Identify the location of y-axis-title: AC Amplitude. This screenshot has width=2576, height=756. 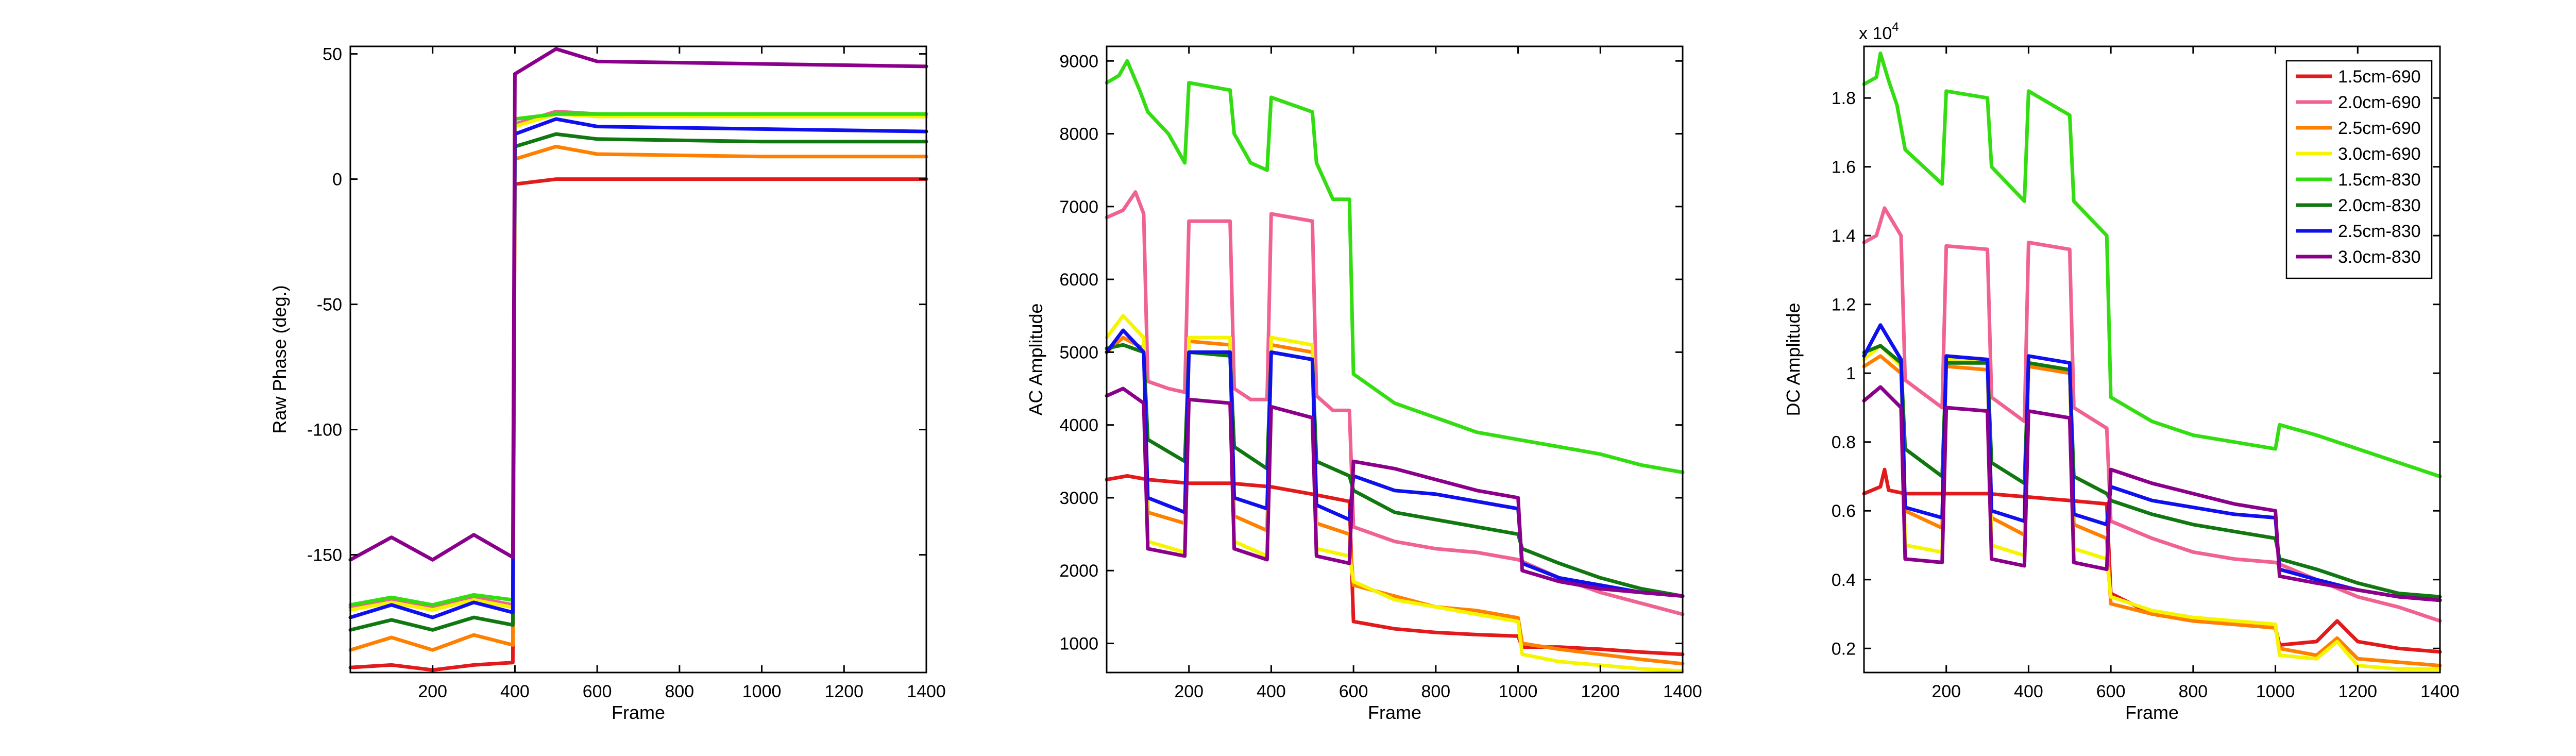
(1035, 359).